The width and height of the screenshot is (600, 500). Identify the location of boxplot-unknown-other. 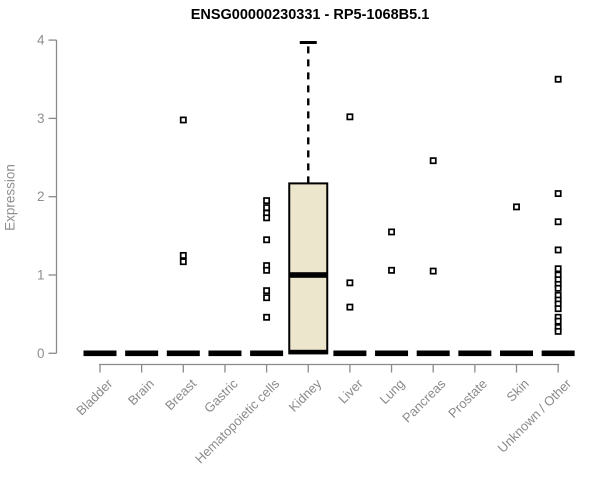
(558, 216).